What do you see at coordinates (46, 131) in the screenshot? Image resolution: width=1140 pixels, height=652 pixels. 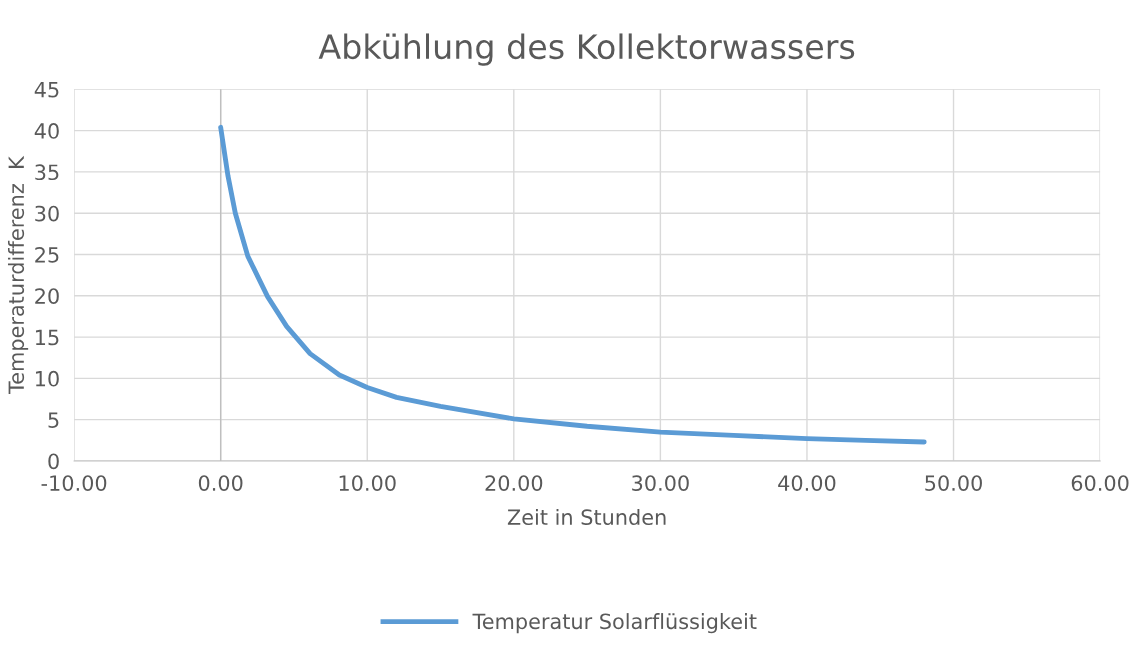 I see `y-tick-label: 40` at bounding box center [46, 131].